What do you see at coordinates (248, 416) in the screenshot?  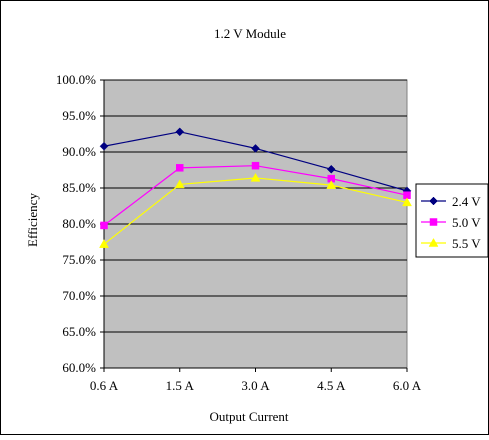 I see `x-axis-title: Output Current` at bounding box center [248, 416].